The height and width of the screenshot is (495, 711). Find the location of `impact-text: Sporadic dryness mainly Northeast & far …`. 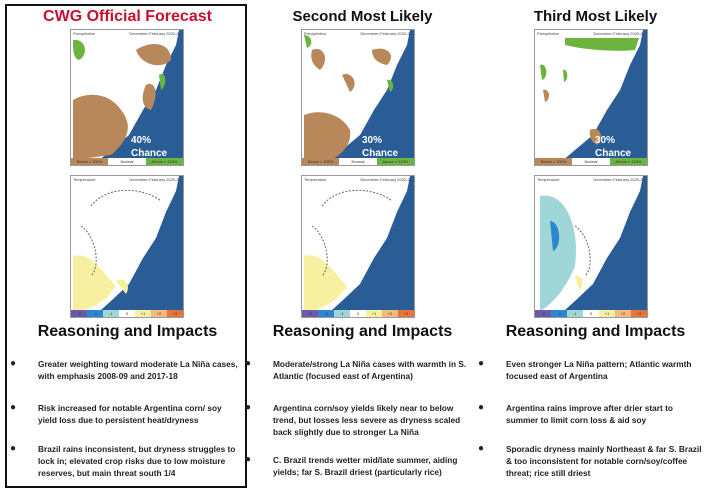

impact-text: Sporadic dryness mainly Northeast & far … is located at coordinates (604, 461).